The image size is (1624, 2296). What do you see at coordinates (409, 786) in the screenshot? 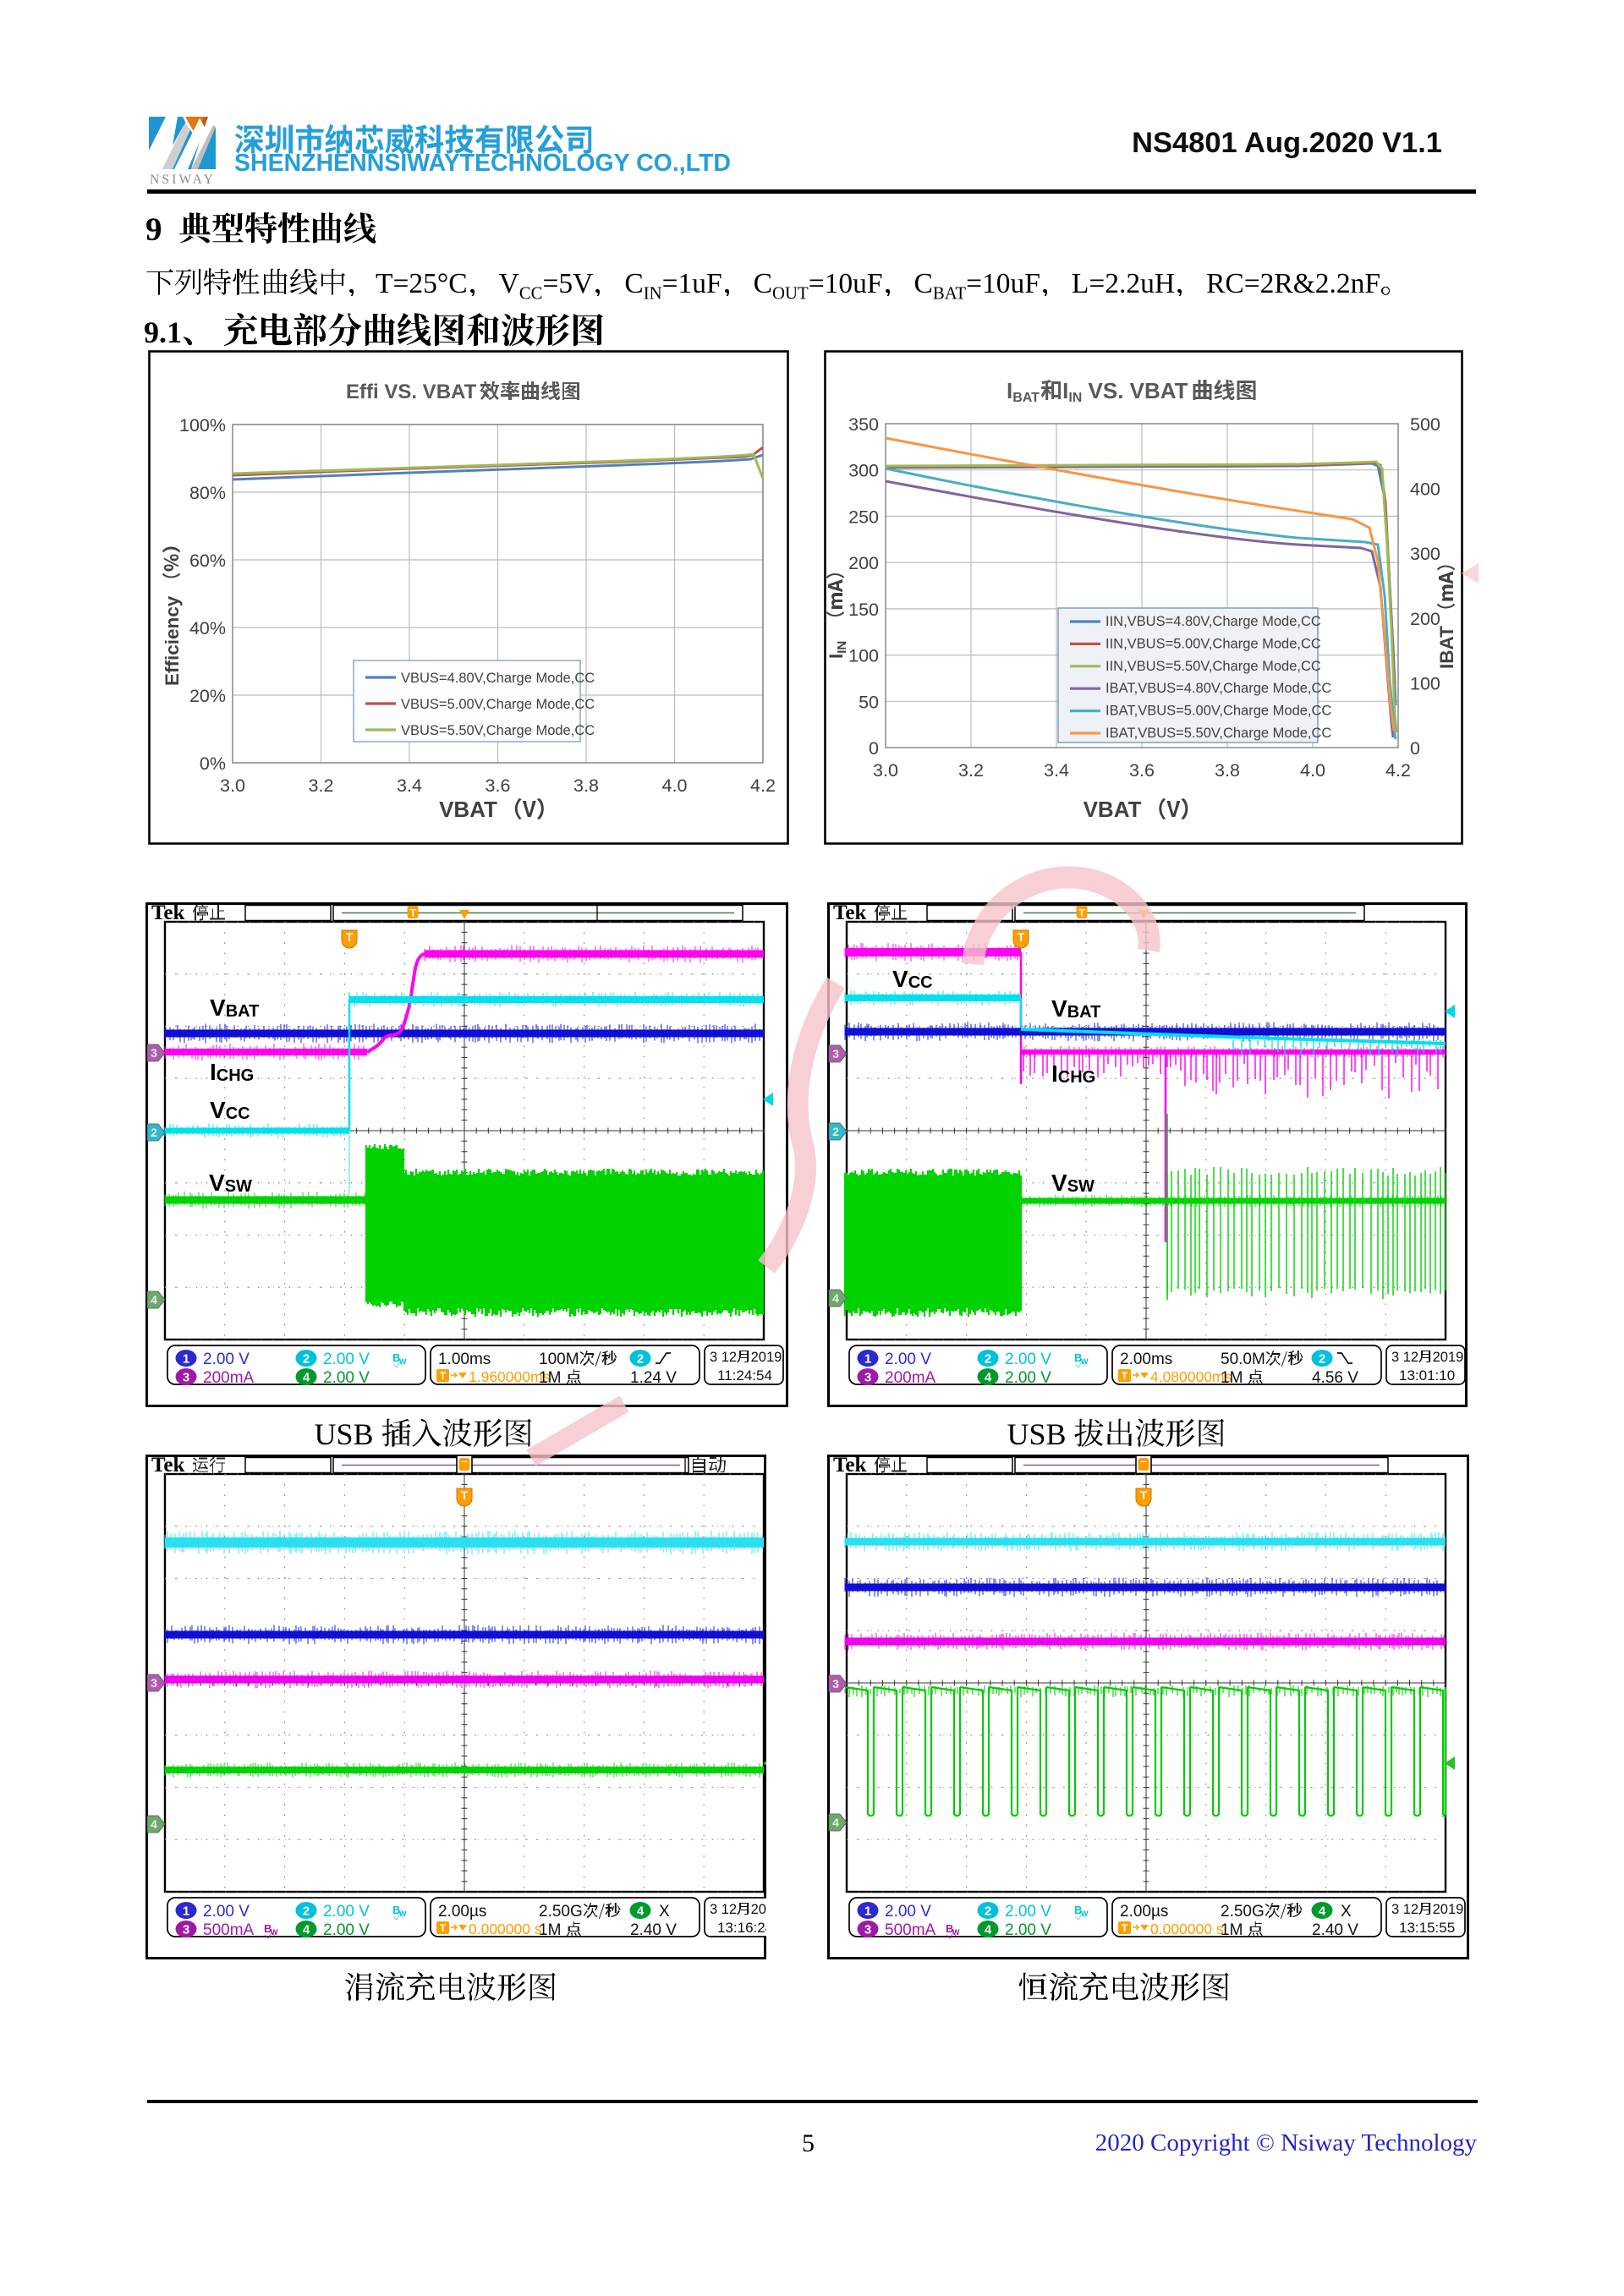
I see `svg-text: 3.4` at bounding box center [409, 786].